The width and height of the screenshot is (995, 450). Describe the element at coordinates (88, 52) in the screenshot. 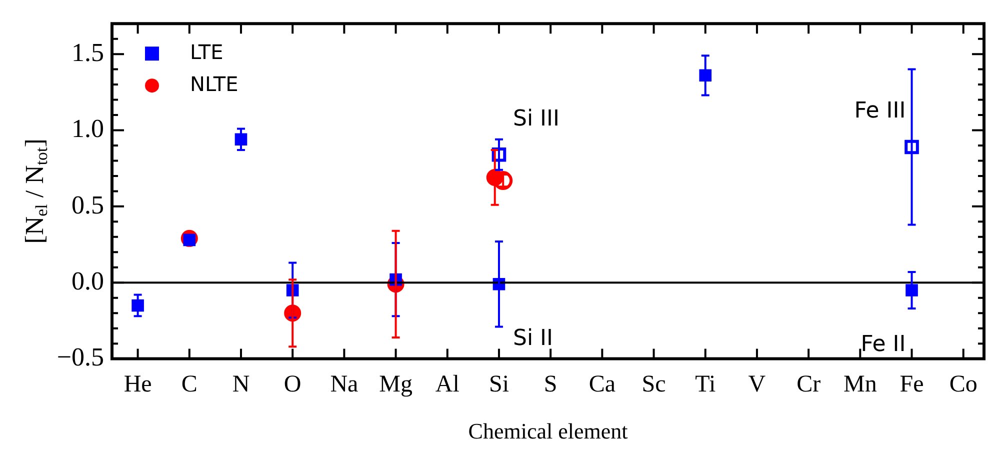

I see `y-tick-label: 1.5` at that location.